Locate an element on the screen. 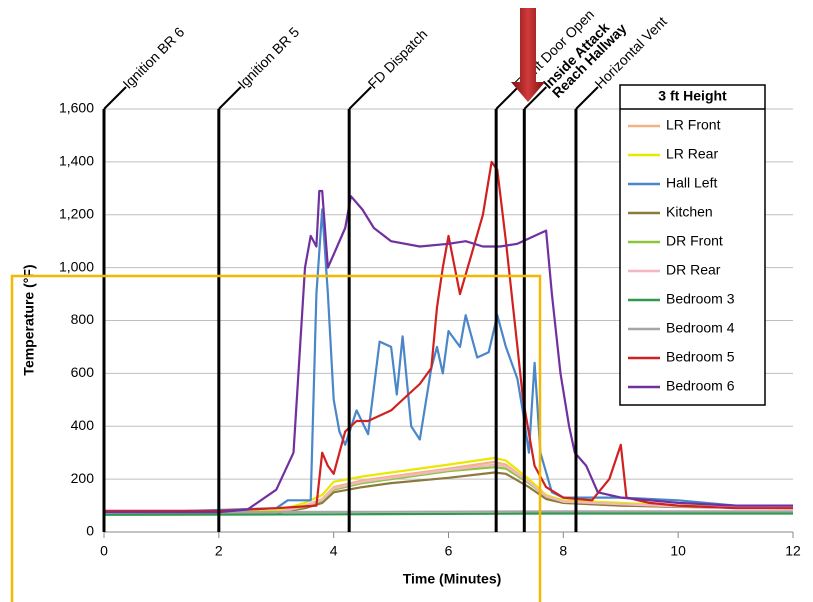 Image resolution: width=813 pixels, height=602 pixels. x-axis-label: Time (Minutes) is located at coordinates (452, 579).